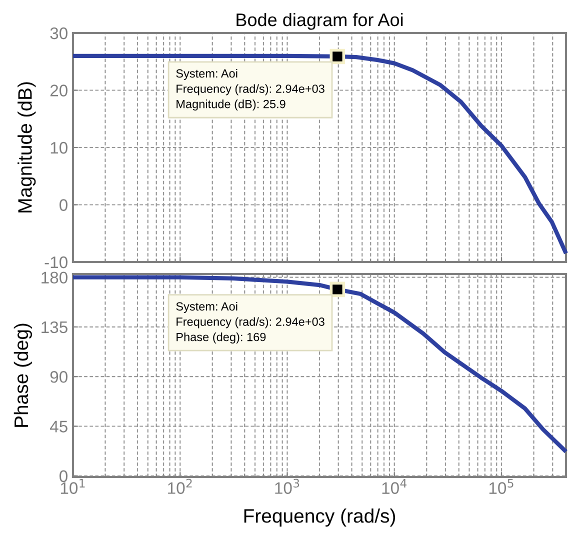 The width and height of the screenshot is (574, 543). What do you see at coordinates (180, 486) in the screenshot?
I see `x-tick-label: 10$^{2}$` at bounding box center [180, 486].